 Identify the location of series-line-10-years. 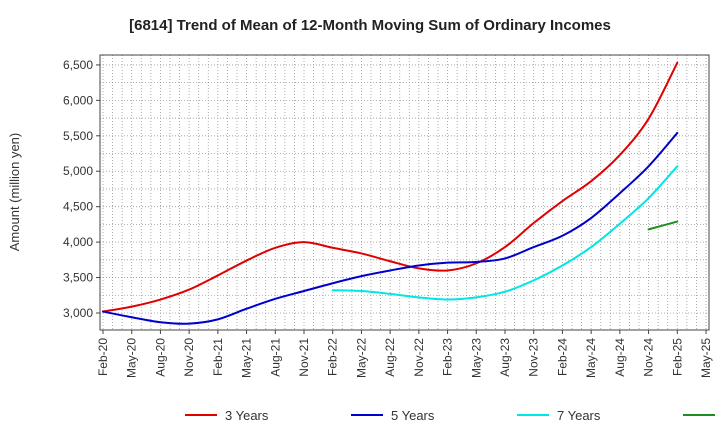
(663, 225).